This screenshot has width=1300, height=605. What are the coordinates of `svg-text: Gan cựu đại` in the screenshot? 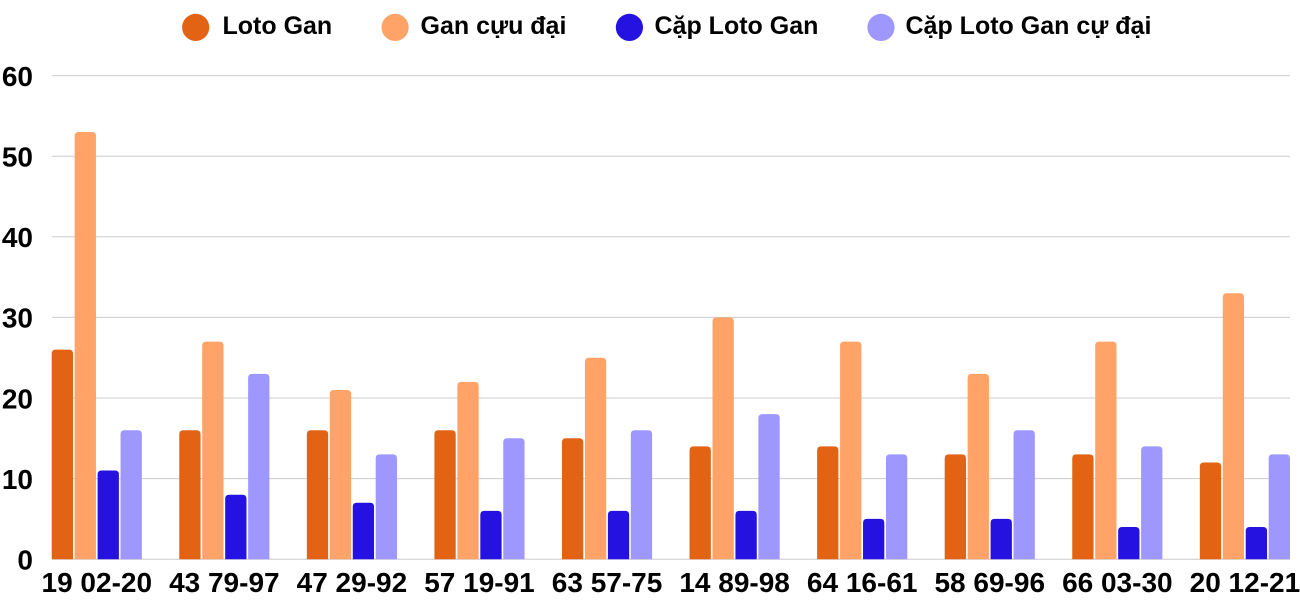 It's located at (494, 26).